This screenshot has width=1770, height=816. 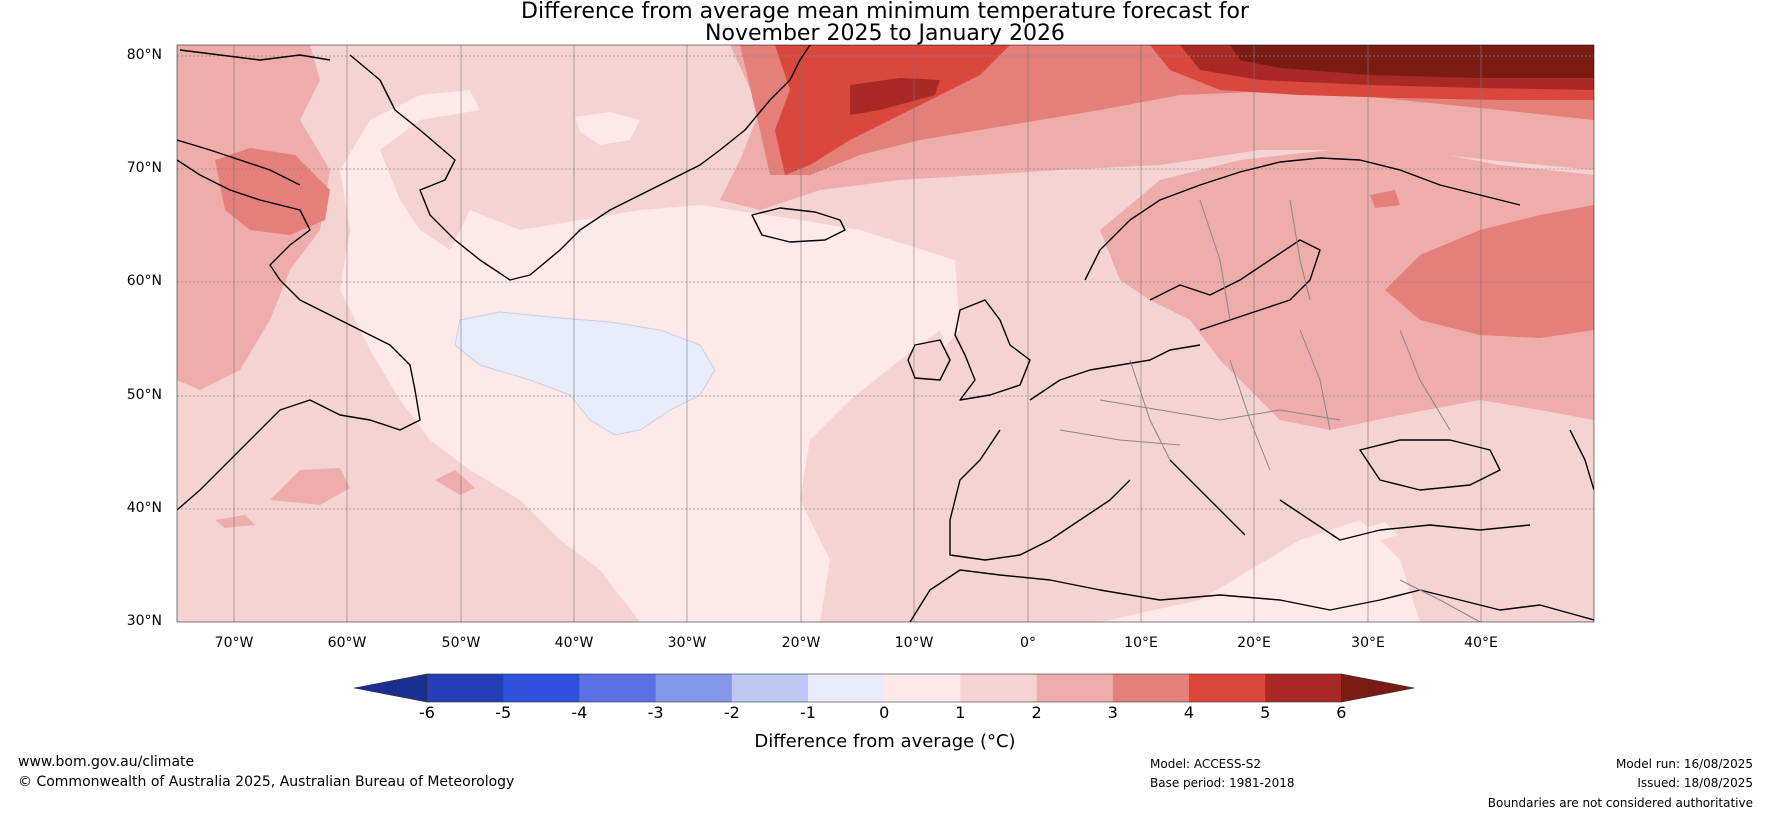 I want to click on colorbar-tick-label: 5, so click(x=1265, y=712).